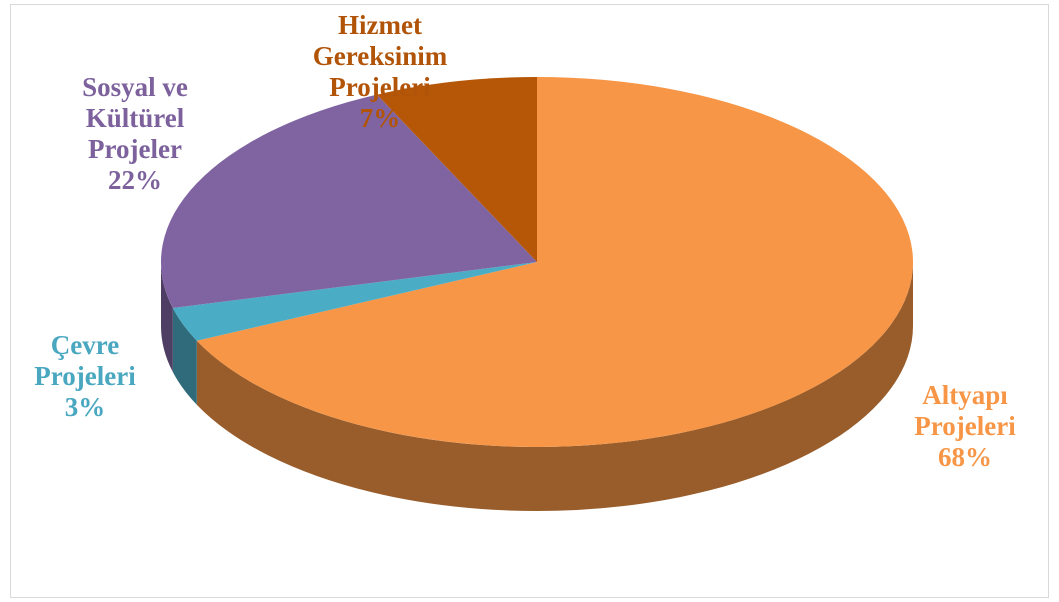 The width and height of the screenshot is (1059, 602). What do you see at coordinates (85, 407) in the screenshot?
I see `value-label: 3%` at bounding box center [85, 407].